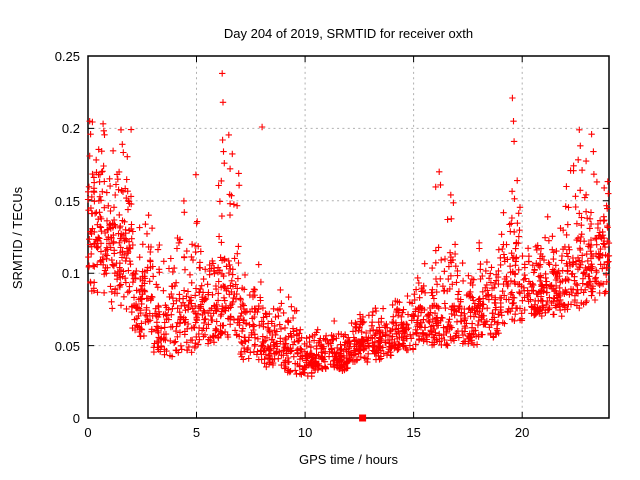  I want to click on x-tick-label: 10, so click(305, 432).